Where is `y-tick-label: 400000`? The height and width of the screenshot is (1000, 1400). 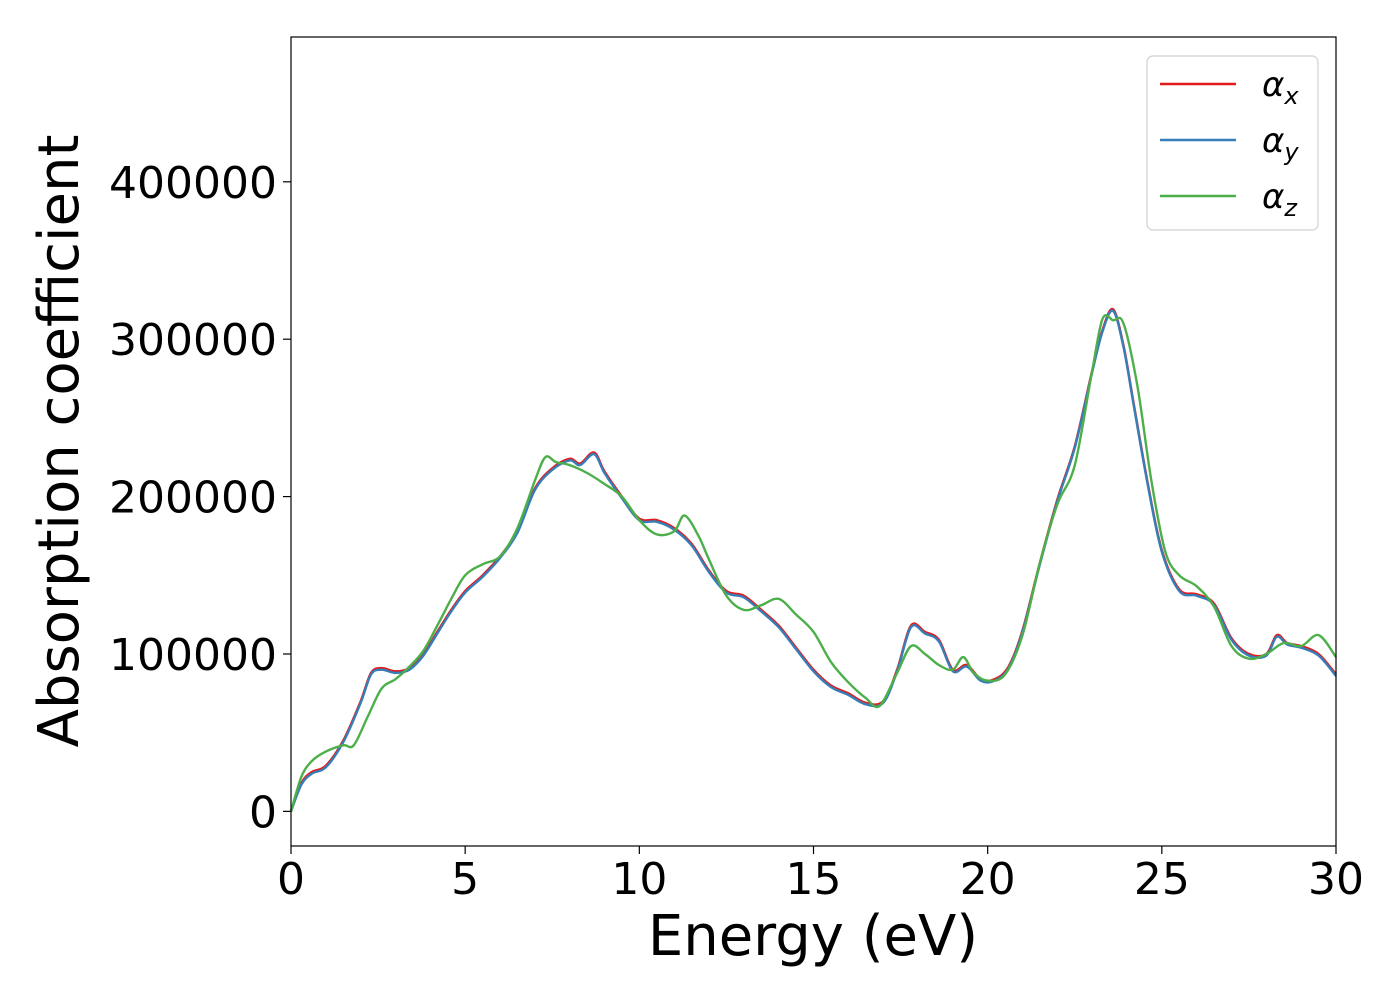
y-tick-label: 400000 is located at coordinates (193, 183).